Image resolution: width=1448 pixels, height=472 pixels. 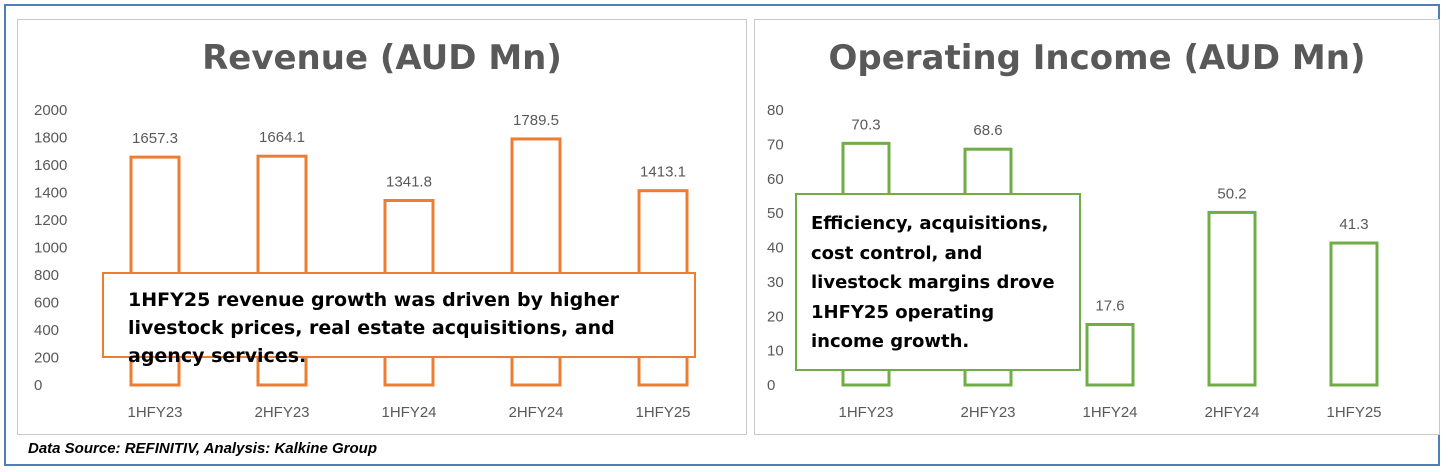 What do you see at coordinates (1097, 58) in the screenshot?
I see `operating-income-chart-title: Operating Income (AUD Mn)` at bounding box center [1097, 58].